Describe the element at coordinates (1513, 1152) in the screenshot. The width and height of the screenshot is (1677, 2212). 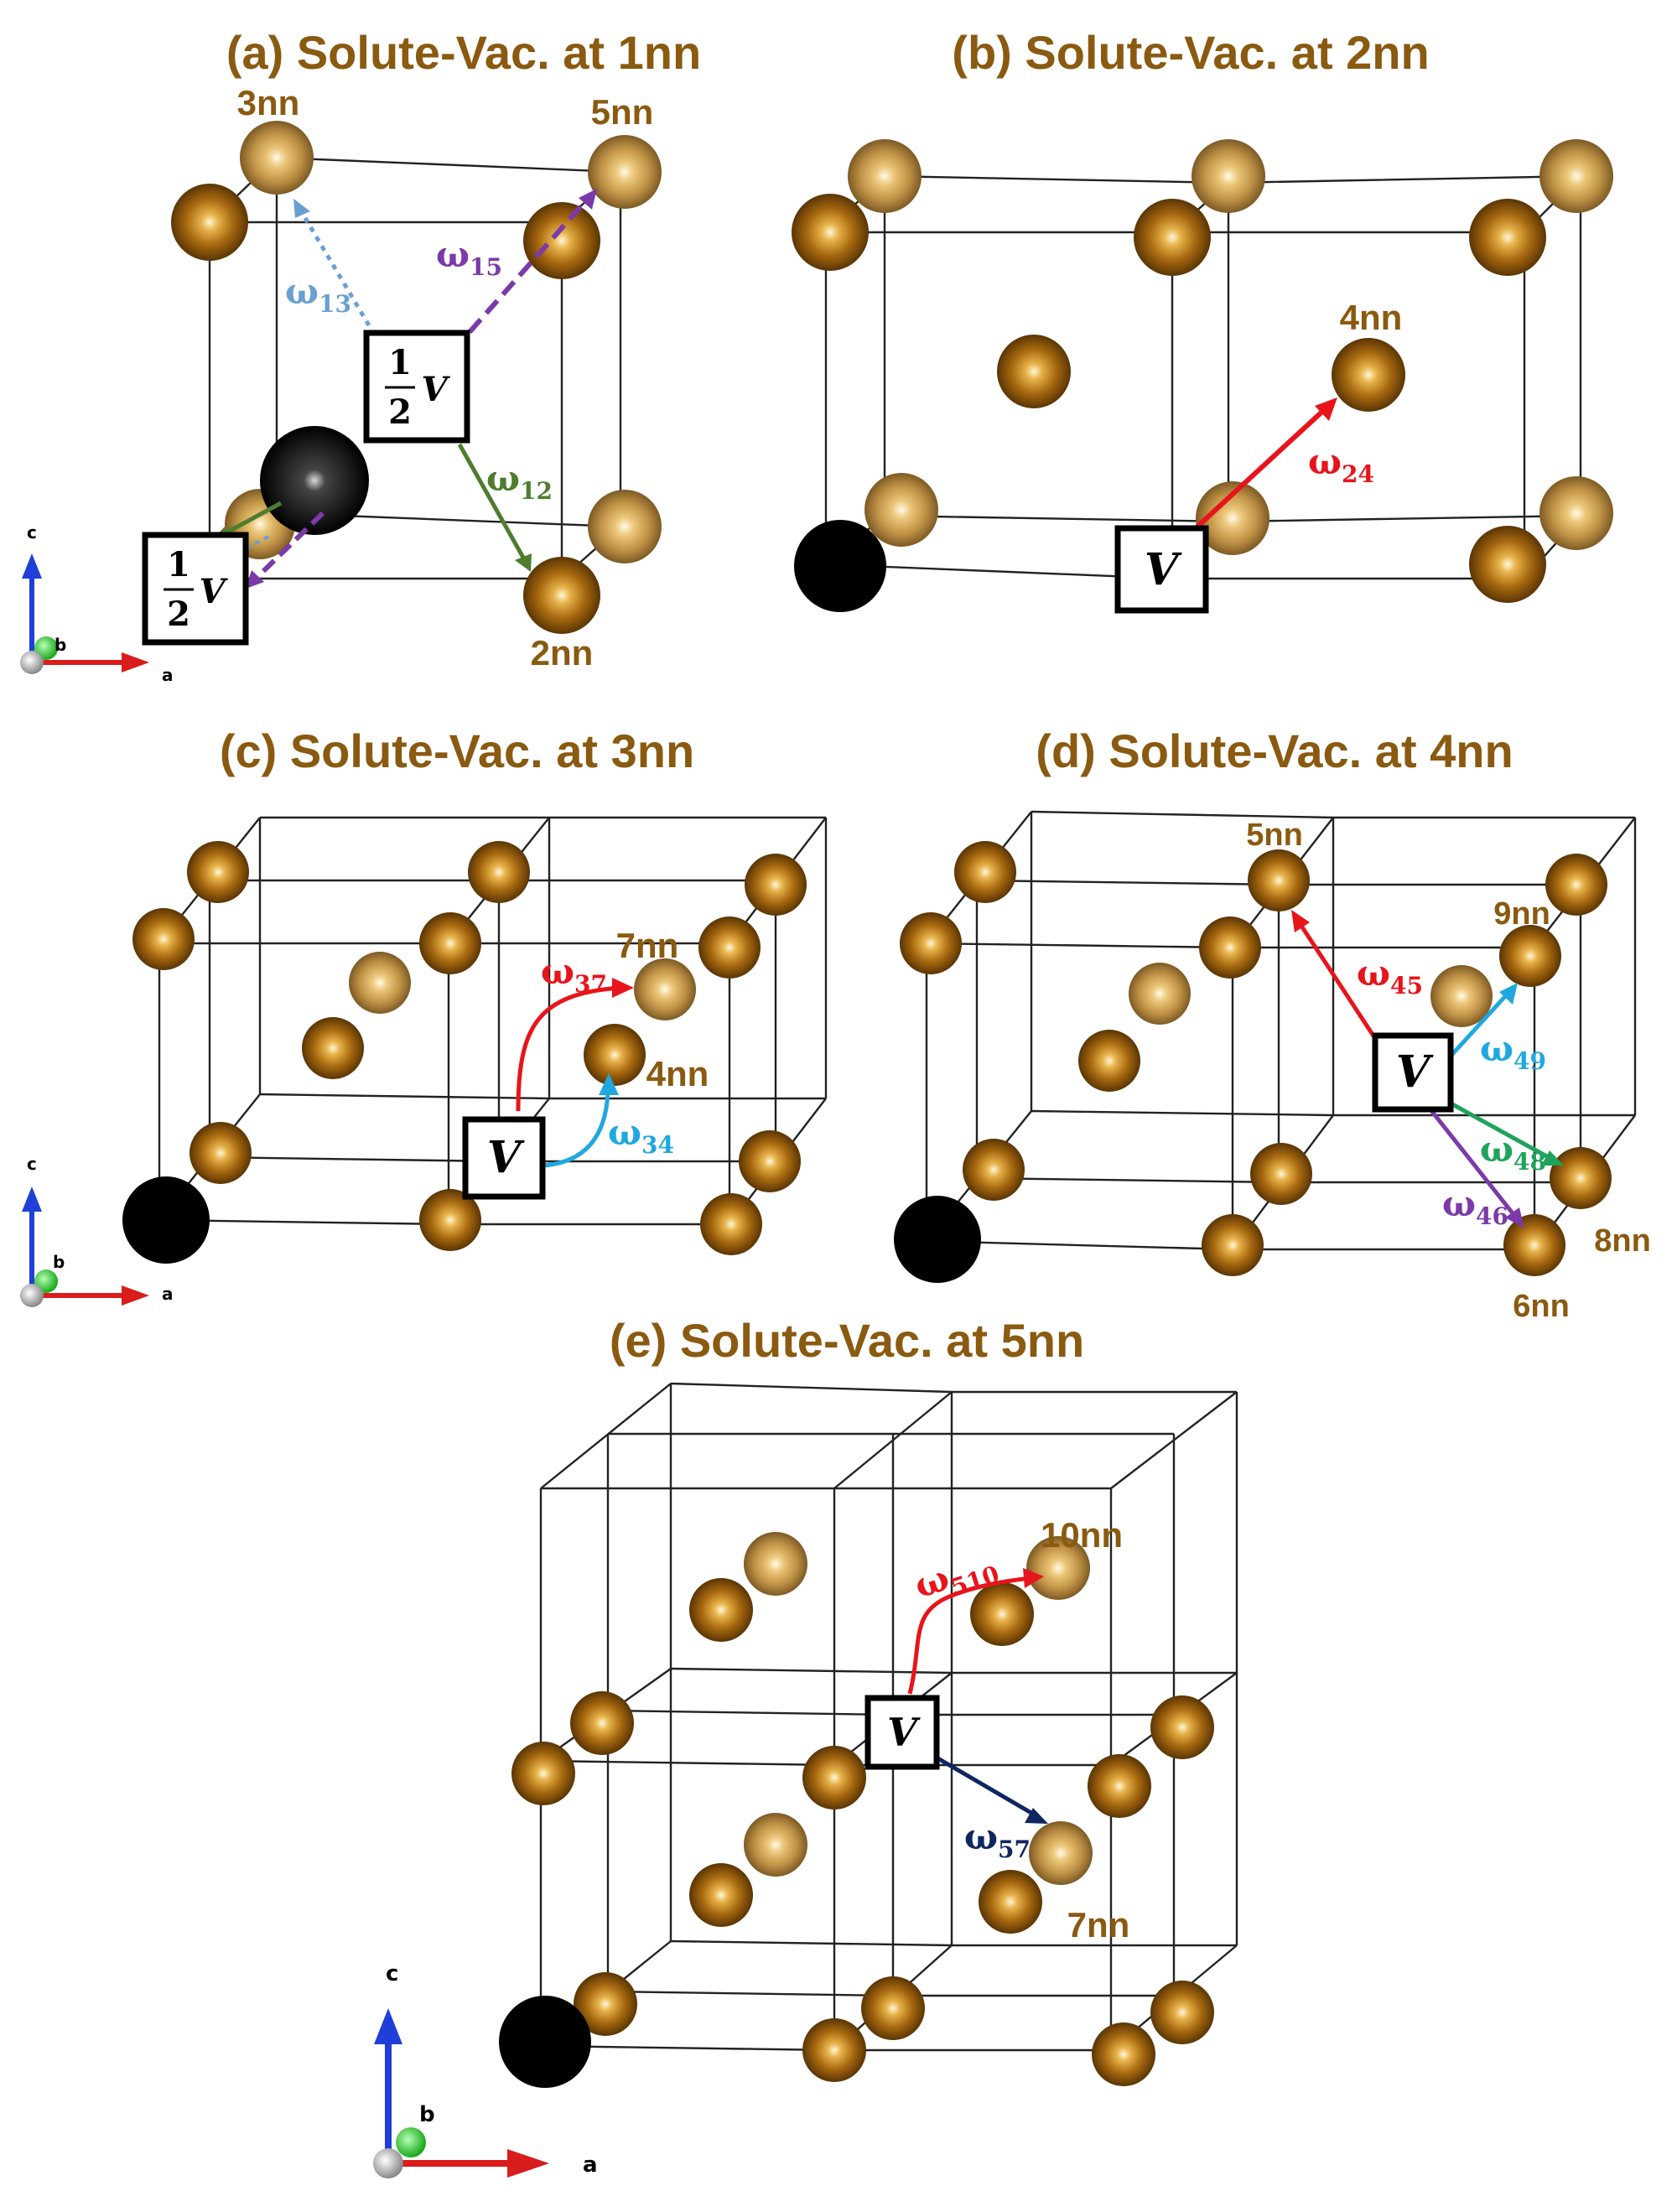
I see `jump-label-w48: ω48` at that location.